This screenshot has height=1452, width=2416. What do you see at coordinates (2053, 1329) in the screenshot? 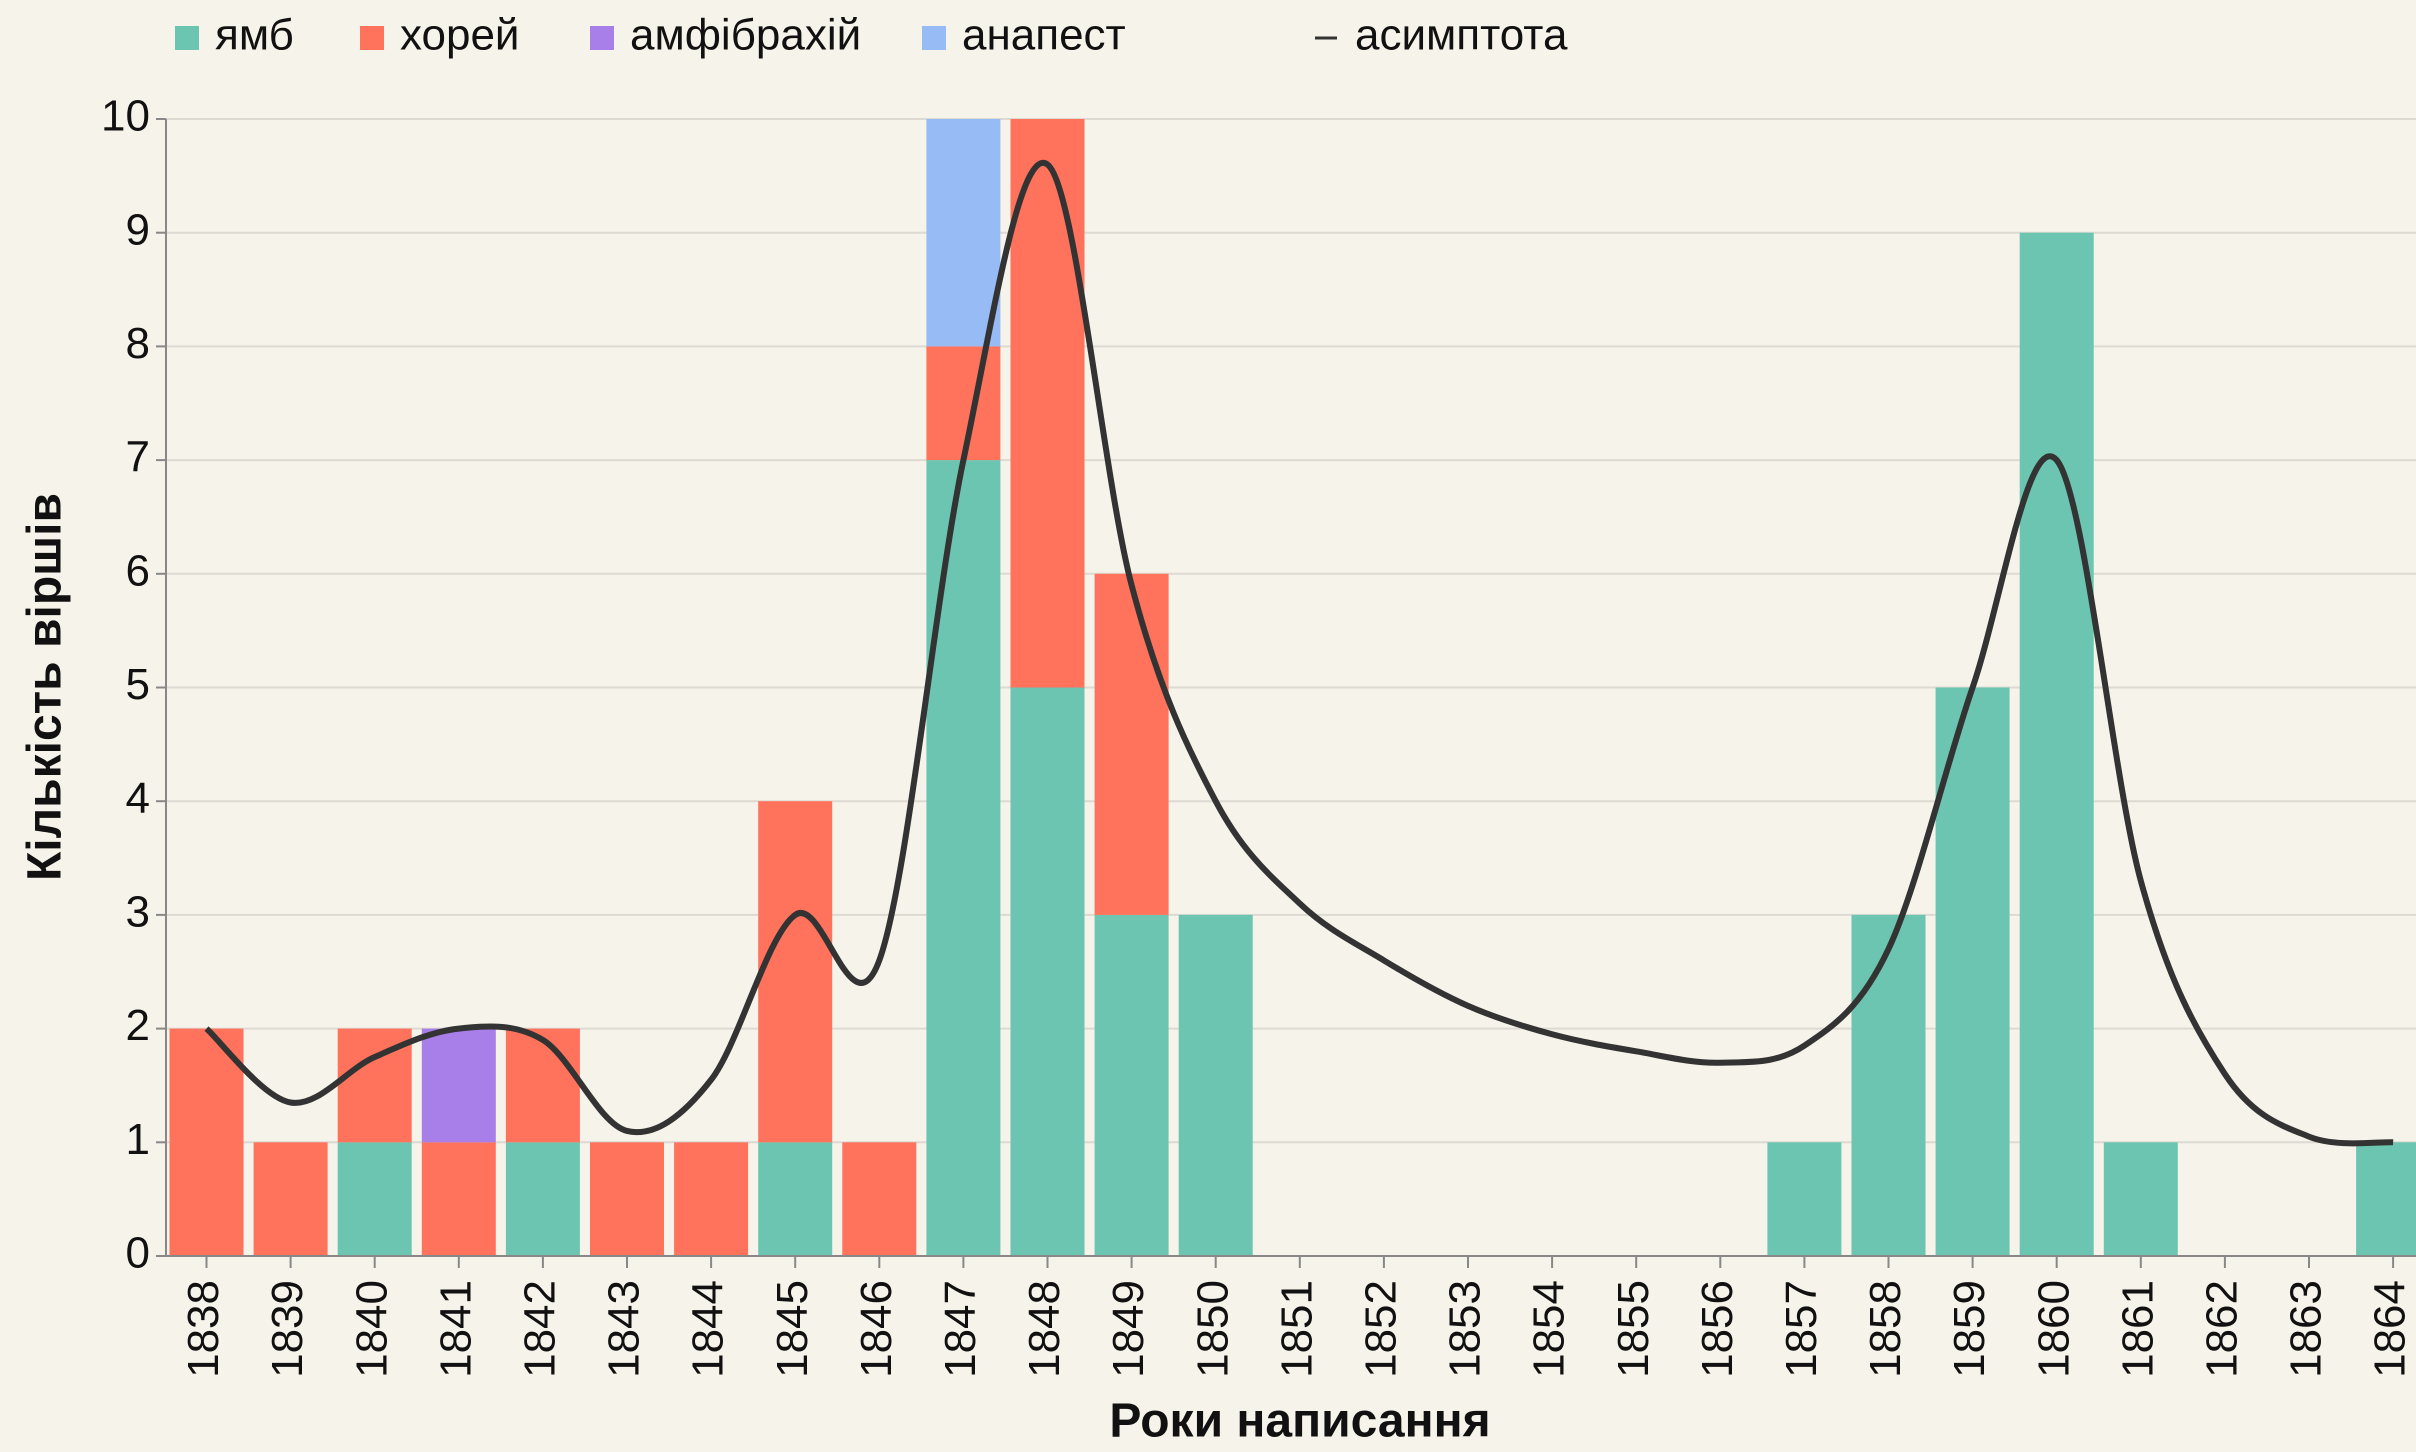
I see `x-tick-label: 1860` at bounding box center [2053, 1329].